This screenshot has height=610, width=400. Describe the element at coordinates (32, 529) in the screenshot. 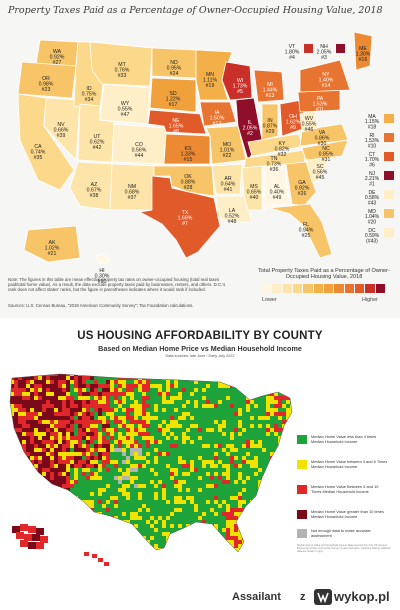

I see `alaska-county` at that location.